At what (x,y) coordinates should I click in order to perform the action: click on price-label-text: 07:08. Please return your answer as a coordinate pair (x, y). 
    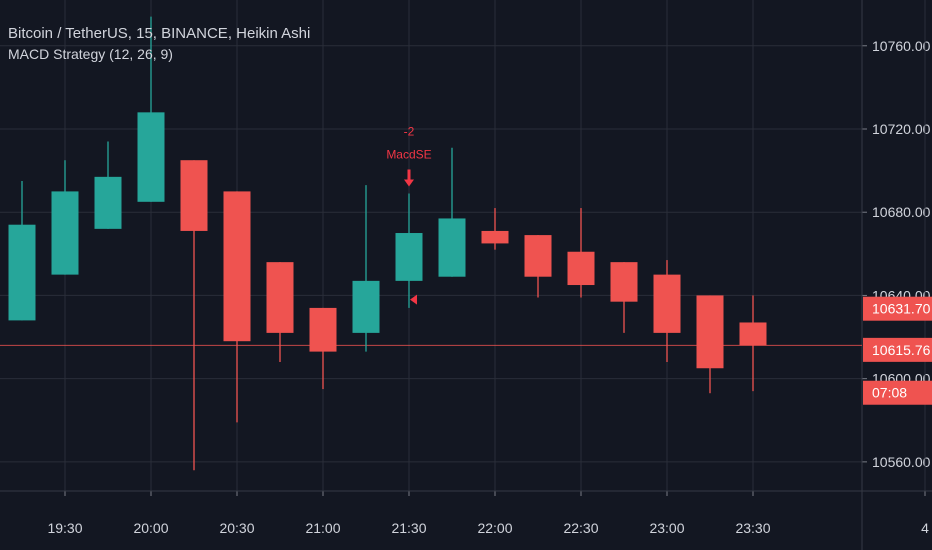
    Looking at the image, I should click on (889, 393).